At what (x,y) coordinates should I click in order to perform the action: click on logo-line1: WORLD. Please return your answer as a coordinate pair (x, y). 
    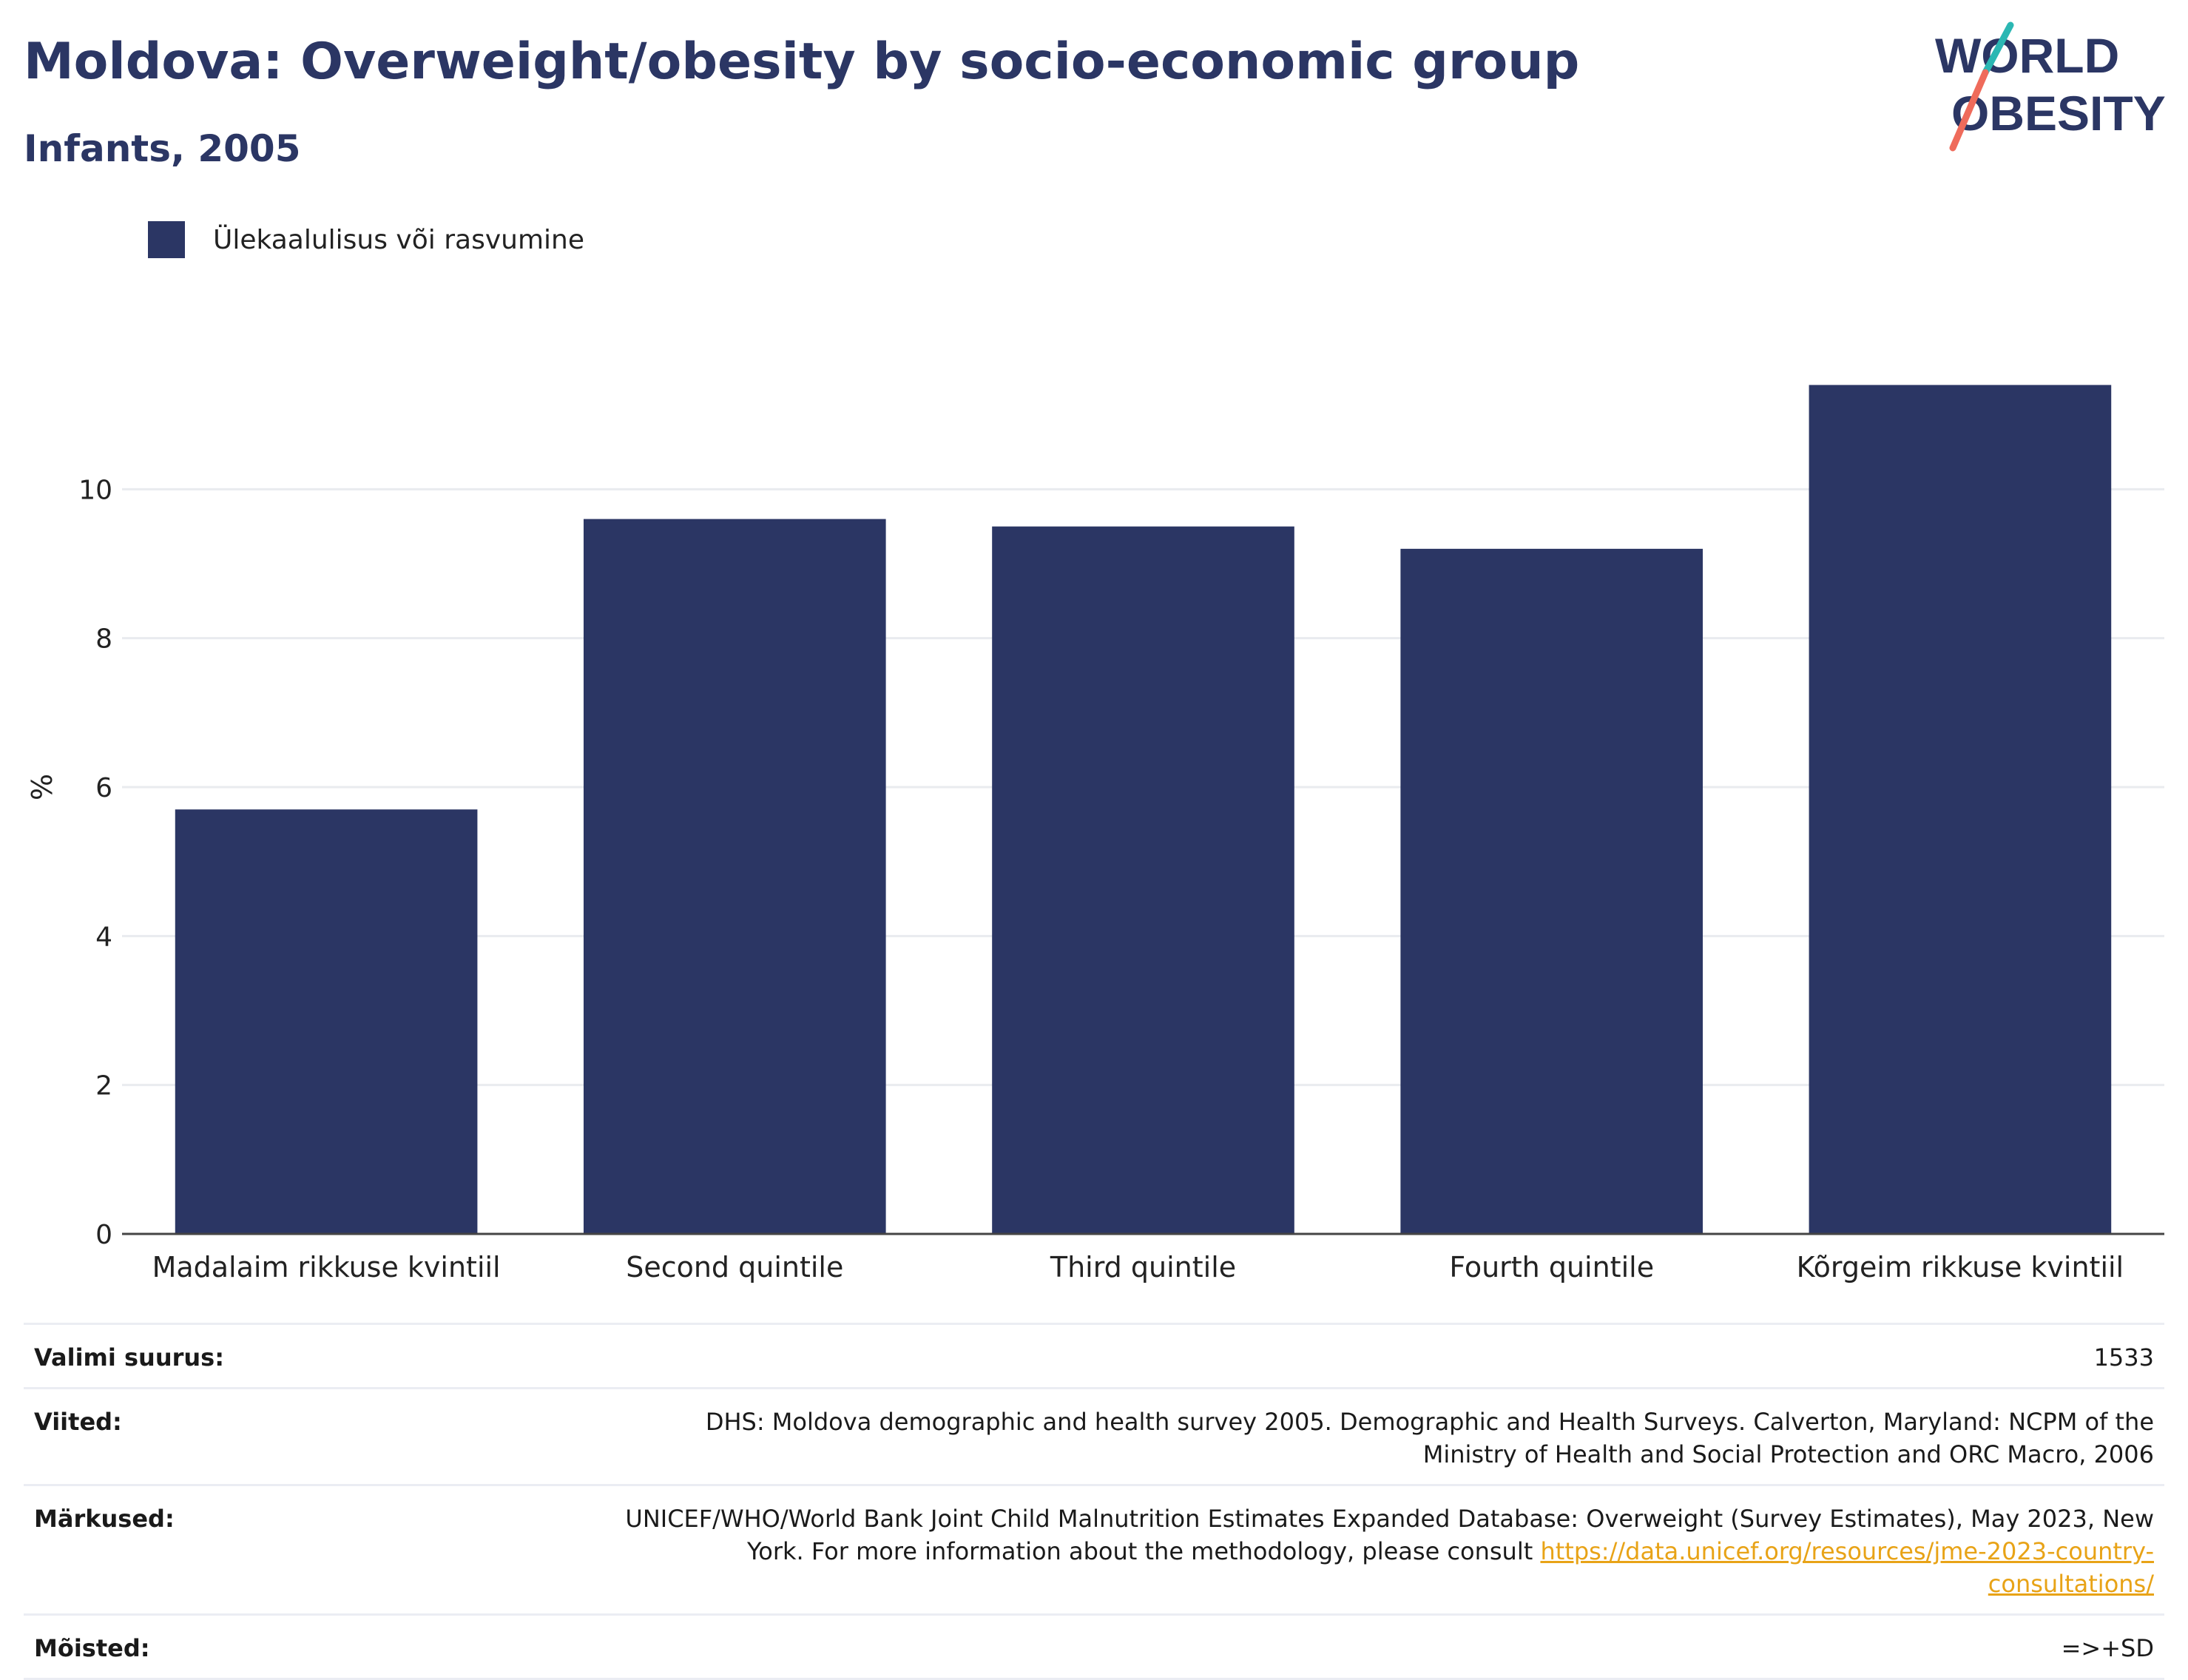
    Looking at the image, I should click on (2027, 55).